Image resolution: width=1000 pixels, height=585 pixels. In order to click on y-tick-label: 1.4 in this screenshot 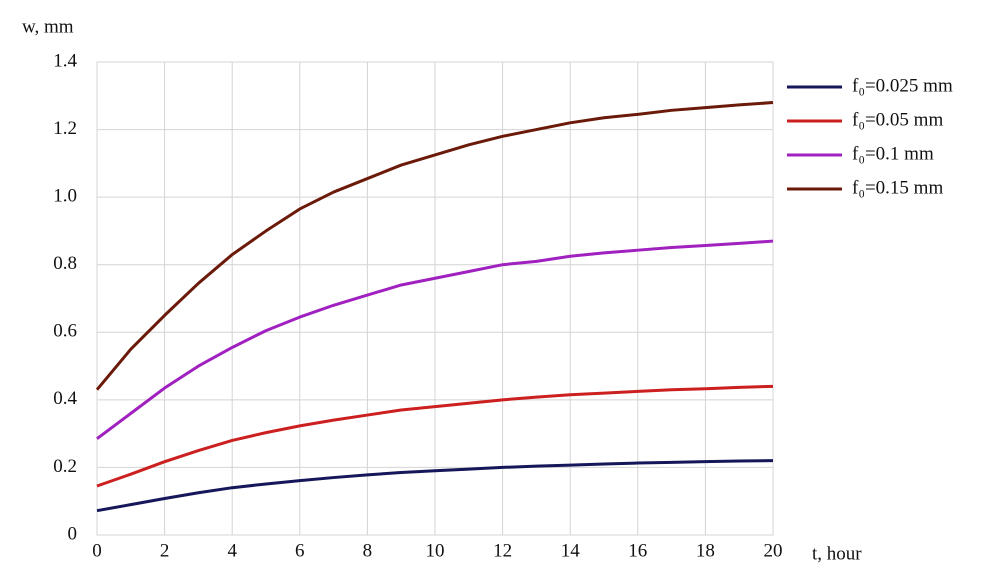, I will do `click(65, 60)`.